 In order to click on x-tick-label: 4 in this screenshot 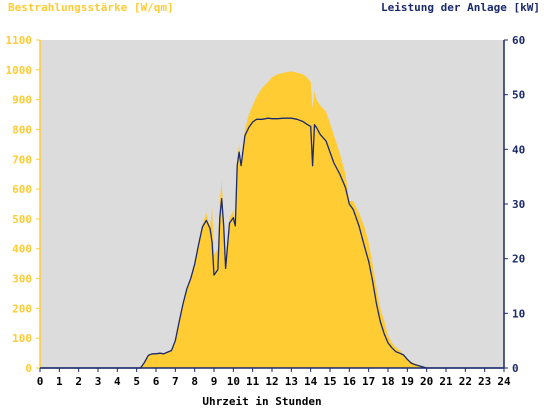, I will do `click(117, 381)`.